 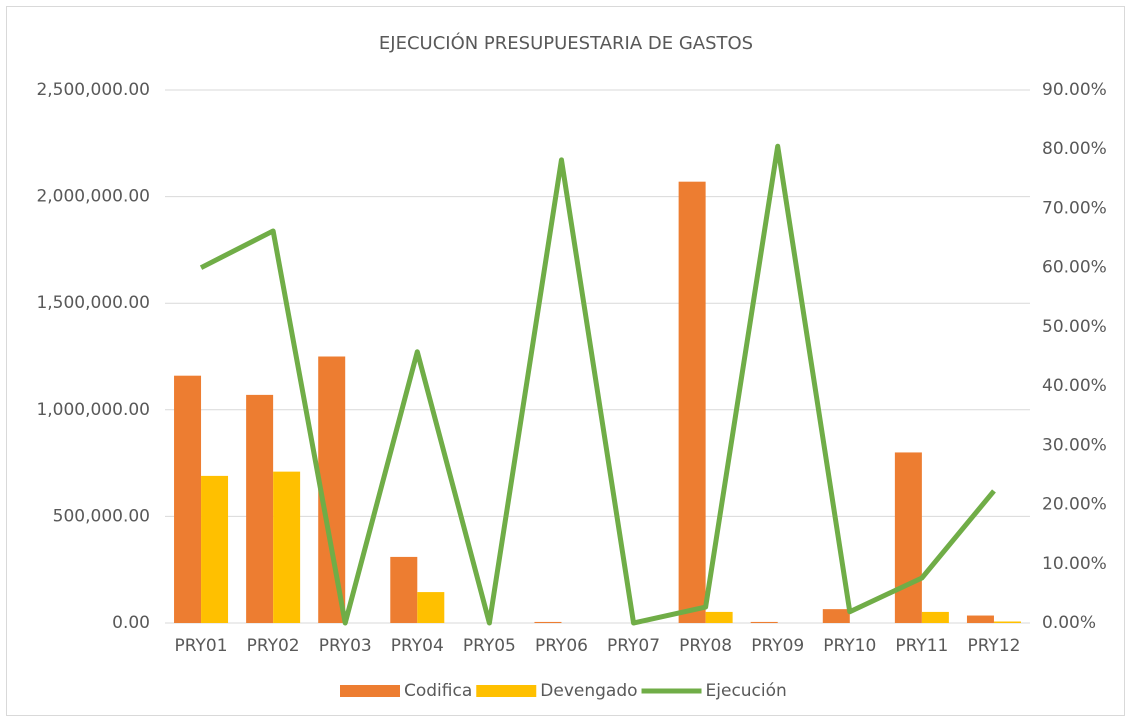 What do you see at coordinates (93, 90) in the screenshot?
I see `y-tick-label: 2,500,000.00` at bounding box center [93, 90].